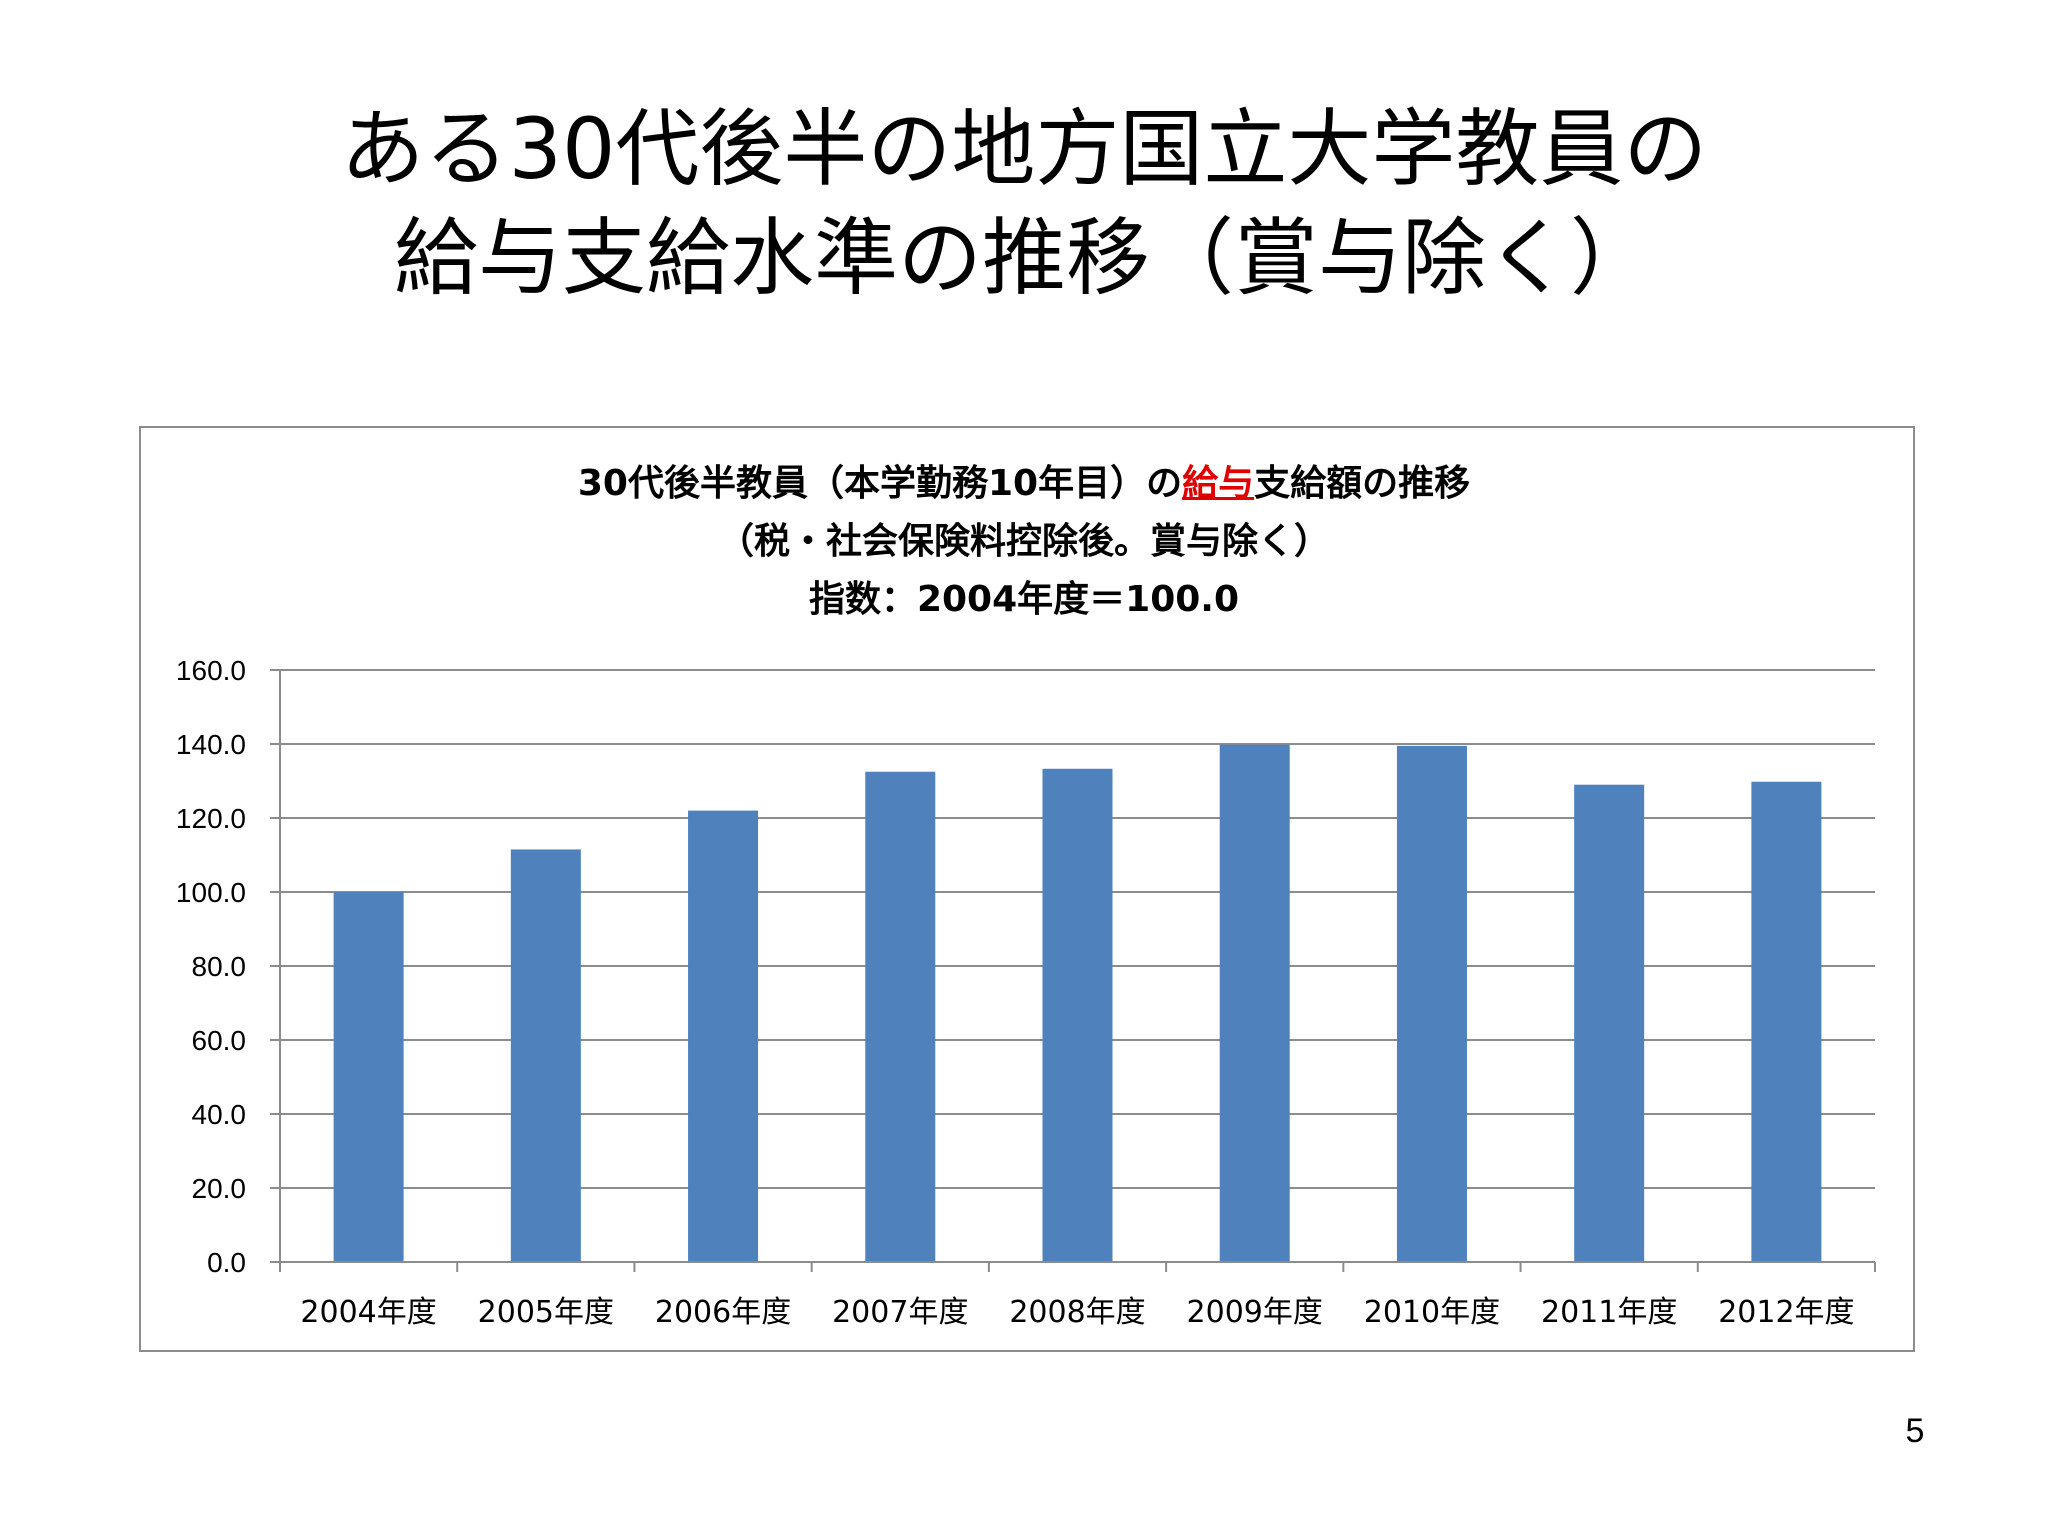 The width and height of the screenshot is (2048, 1536). What do you see at coordinates (211, 670) in the screenshot?
I see `y-tick-label: 160.0` at bounding box center [211, 670].